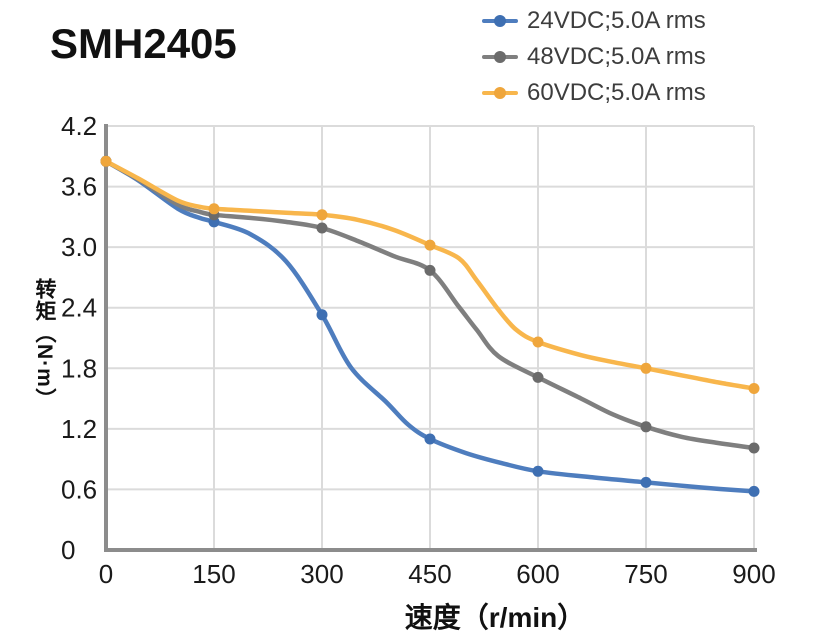 Image resolution: width=831 pixels, height=640 pixels. Describe the element at coordinates (645, 574) in the screenshot. I see `x-tick-label: 750` at that location.